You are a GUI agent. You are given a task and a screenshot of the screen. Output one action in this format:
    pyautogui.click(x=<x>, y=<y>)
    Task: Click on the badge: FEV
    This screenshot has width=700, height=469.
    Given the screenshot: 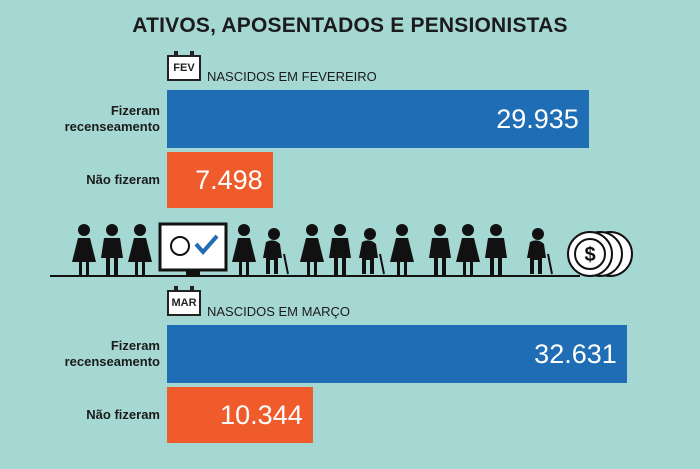 What is the action you would take?
    pyautogui.click(x=184, y=68)
    